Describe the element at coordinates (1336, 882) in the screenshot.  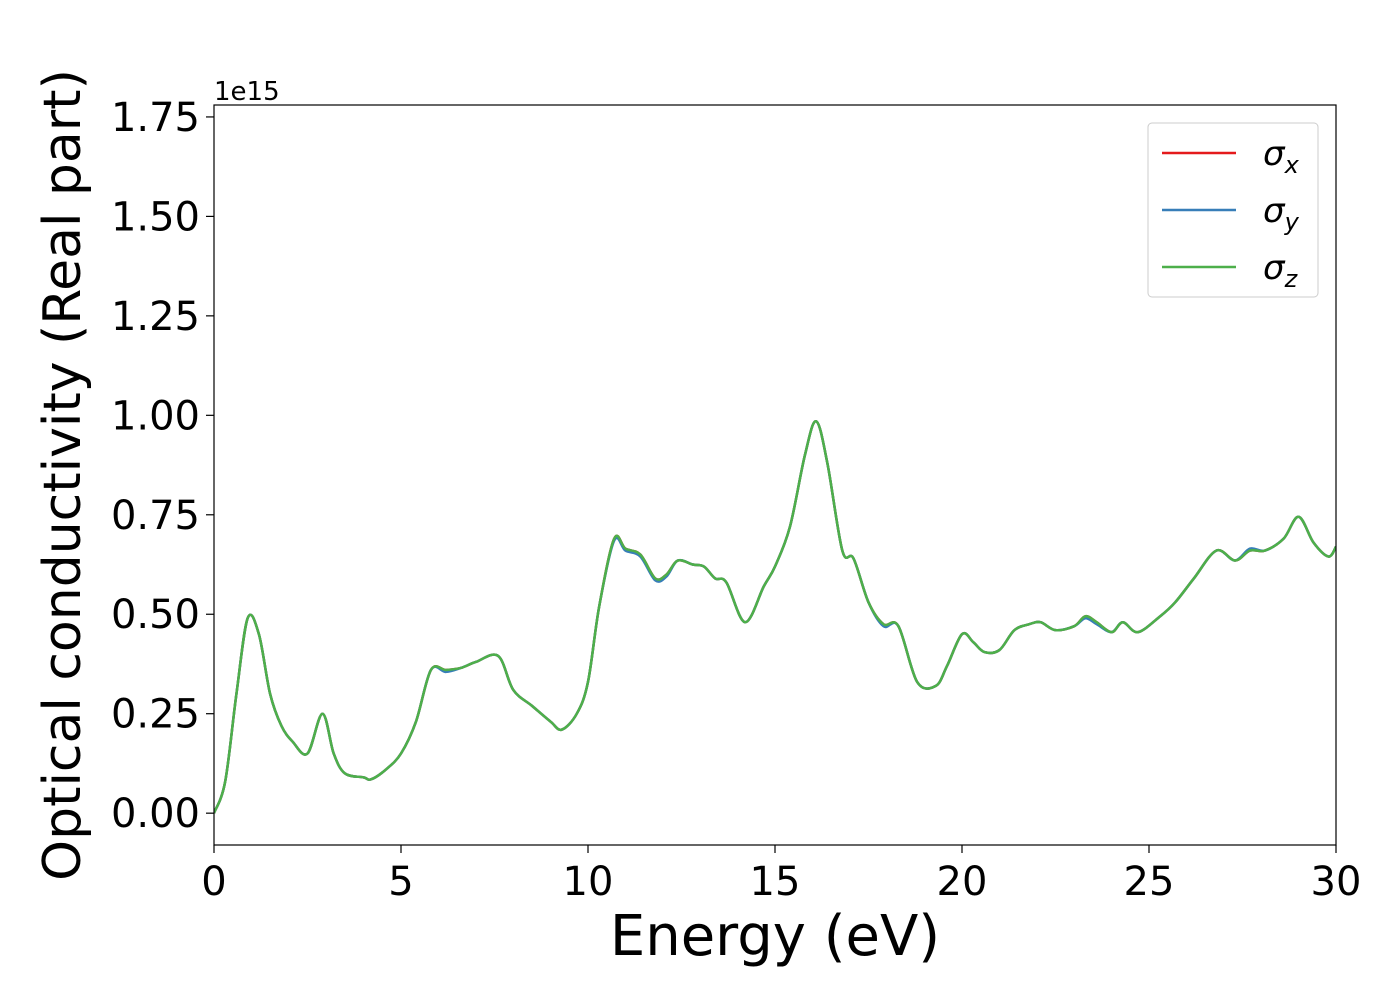
I see `x-tick-label: 30` at that location.